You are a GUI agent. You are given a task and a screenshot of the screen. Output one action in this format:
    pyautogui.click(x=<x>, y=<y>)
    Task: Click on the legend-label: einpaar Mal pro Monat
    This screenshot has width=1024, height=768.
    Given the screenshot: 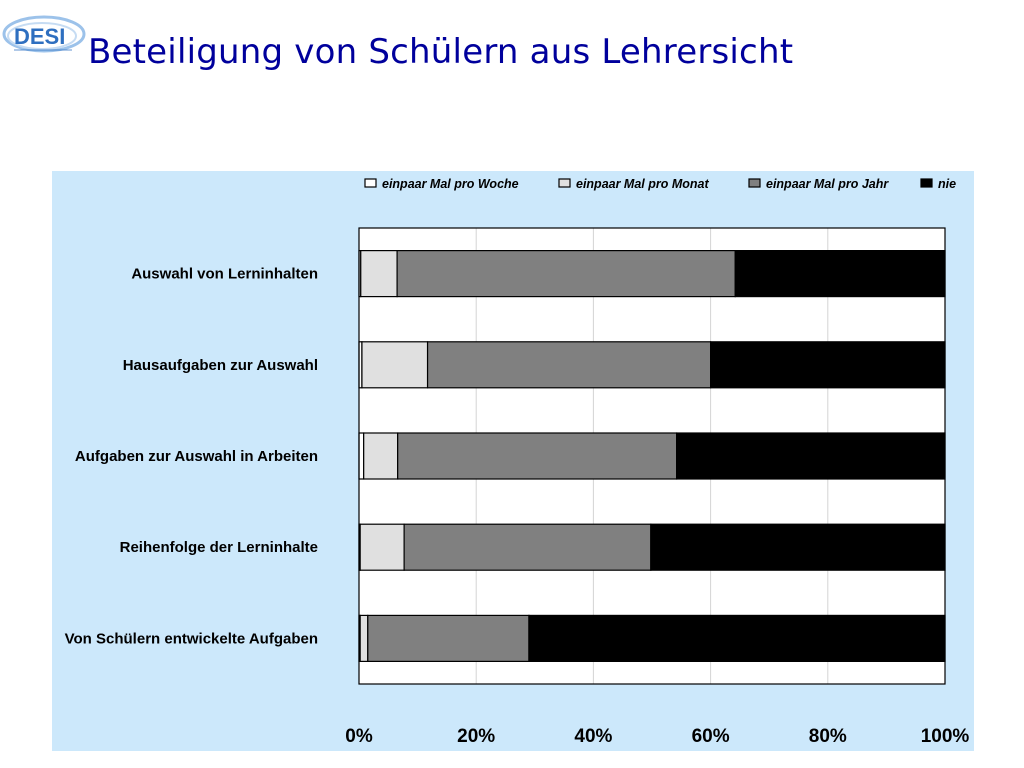 What is the action you would take?
    pyautogui.click(x=642, y=184)
    